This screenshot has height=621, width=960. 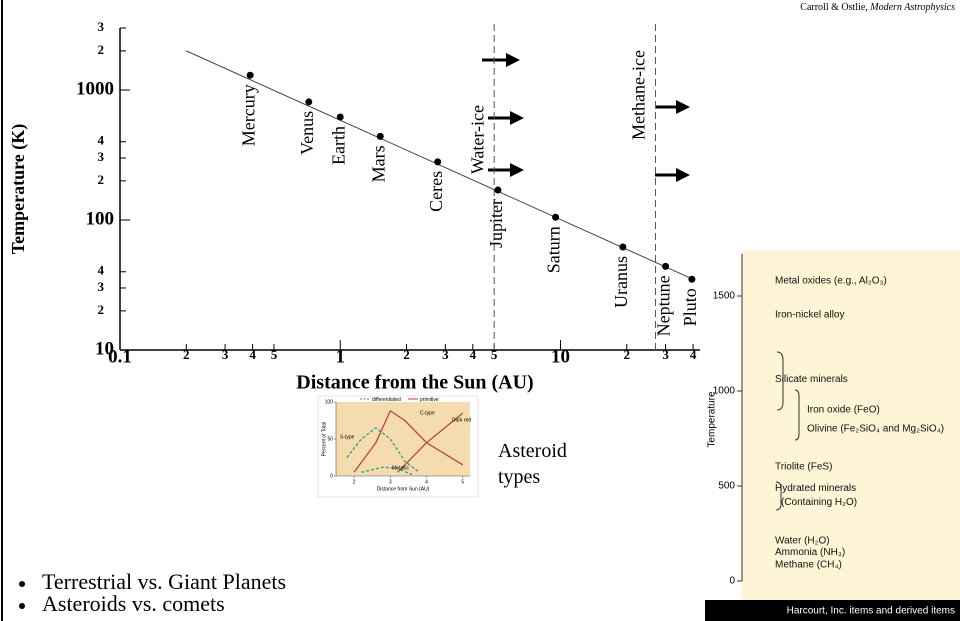 What do you see at coordinates (808, 564) in the screenshot?
I see `scale-item: Methane (CH₄)` at bounding box center [808, 564].